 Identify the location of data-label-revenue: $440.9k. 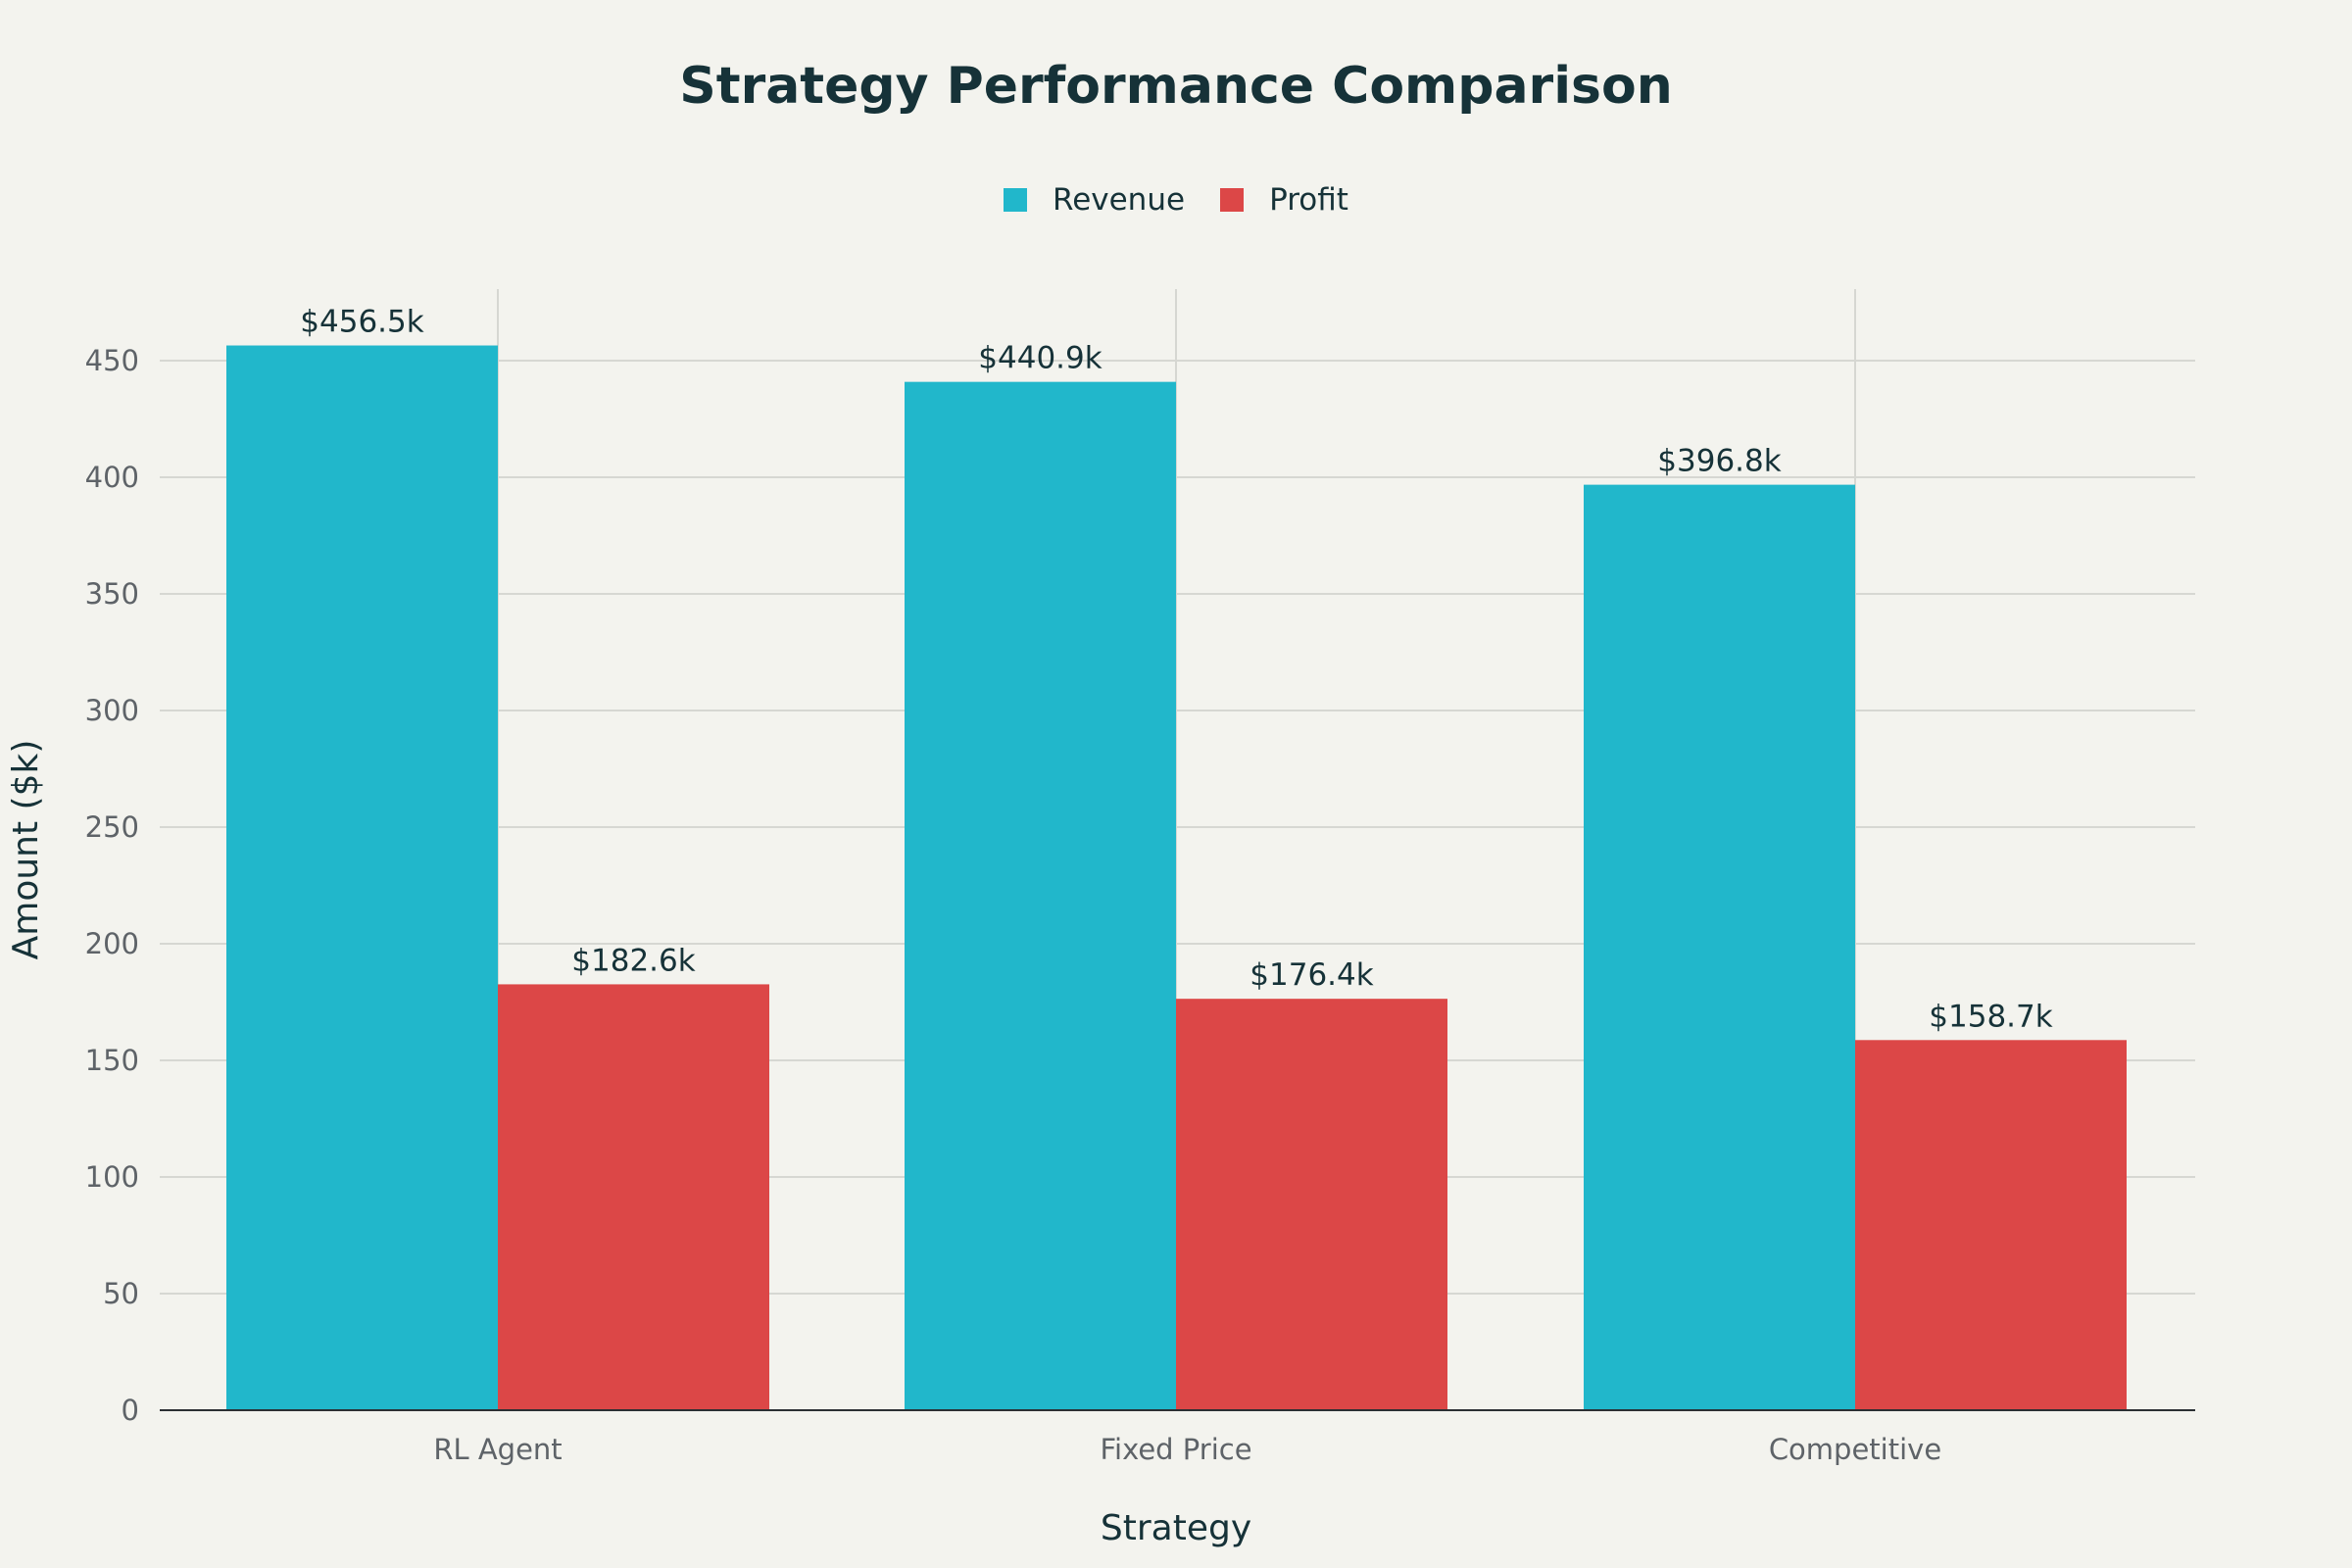
(1040, 358).